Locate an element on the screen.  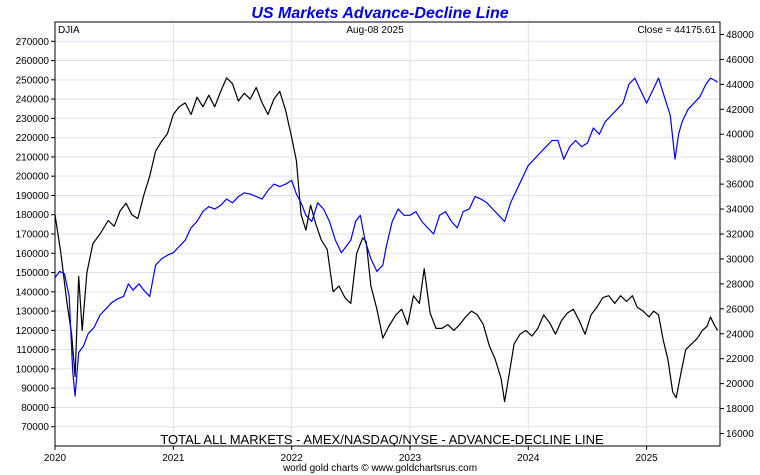
left-tick-label: 220000 is located at coordinates (33, 138).